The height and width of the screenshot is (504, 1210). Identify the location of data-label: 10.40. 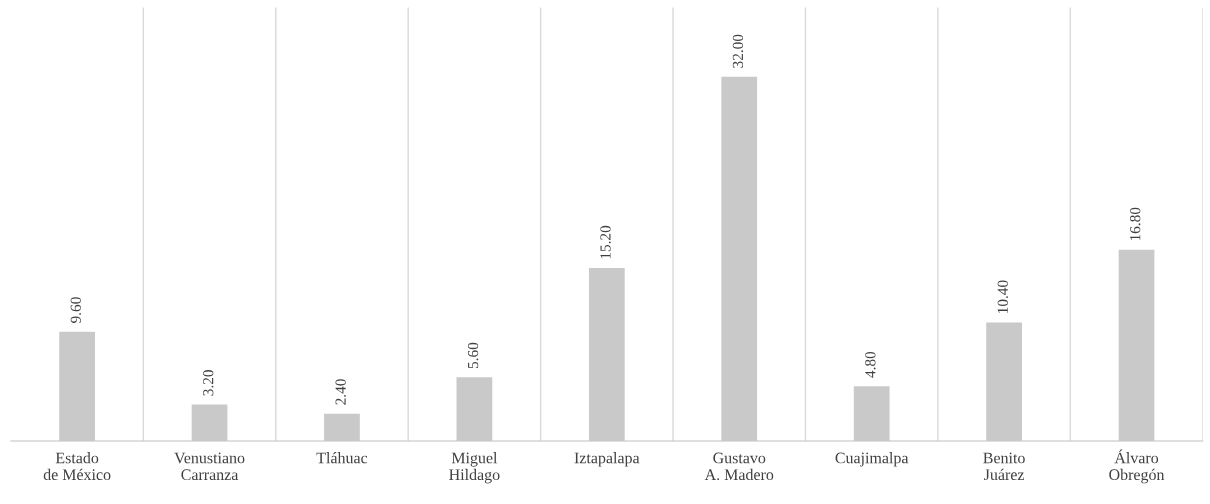
(1002, 296).